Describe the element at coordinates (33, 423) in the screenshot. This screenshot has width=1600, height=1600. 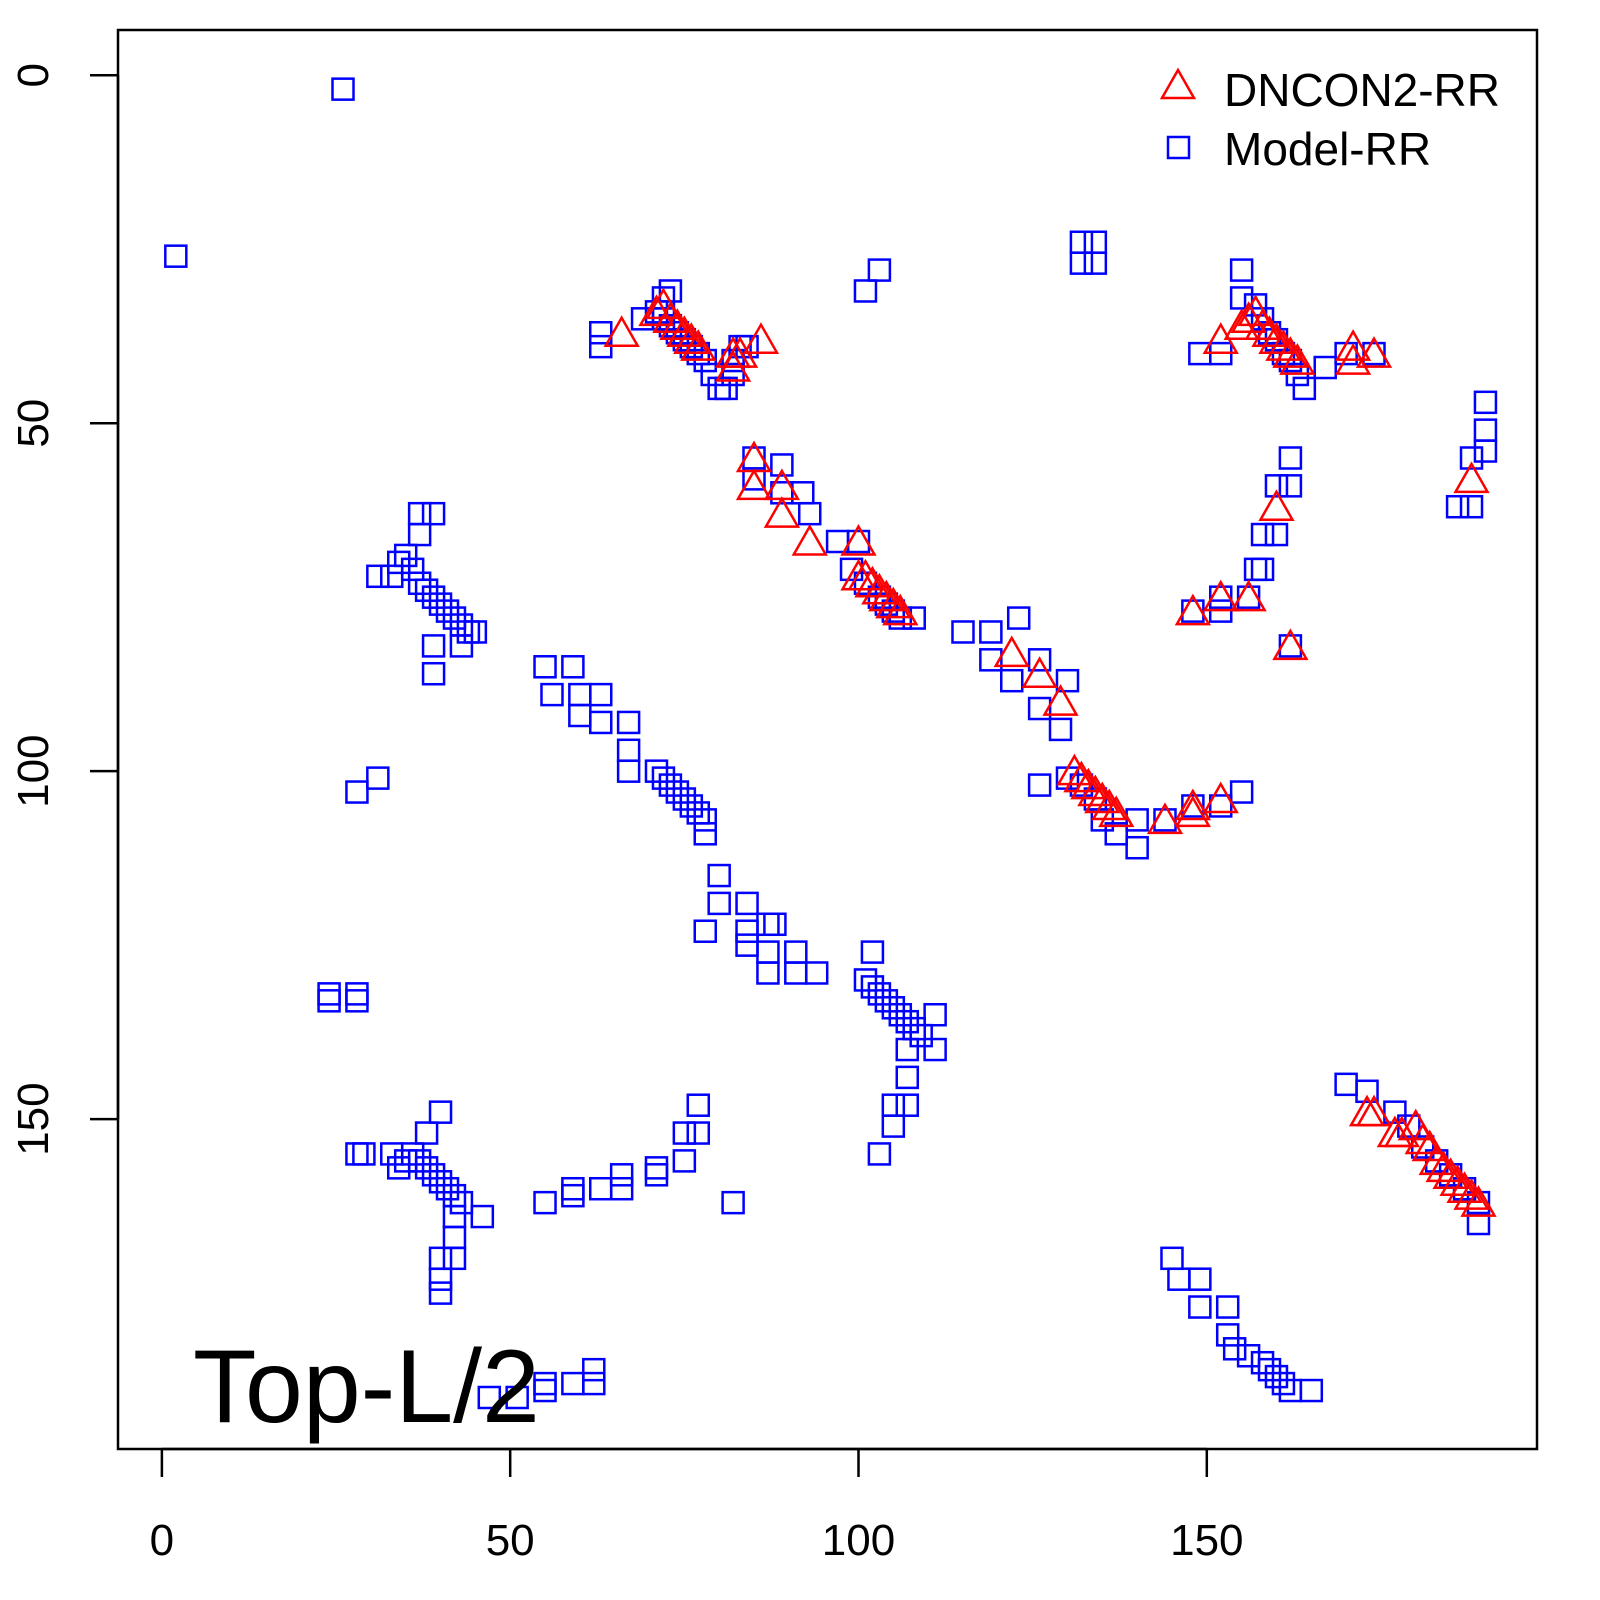
I see `y-tick-label: 50` at that location.